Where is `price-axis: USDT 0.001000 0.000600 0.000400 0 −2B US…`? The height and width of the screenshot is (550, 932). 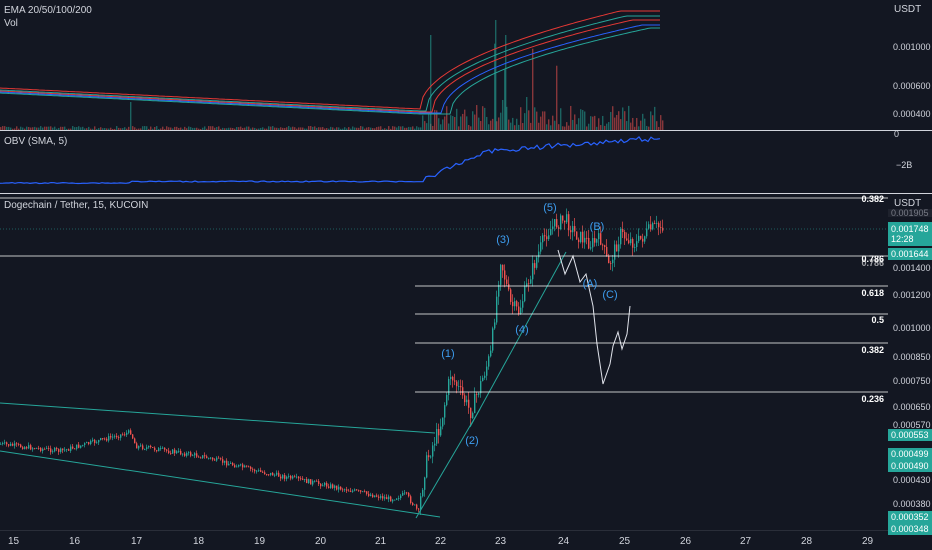 price-axis: USDT 0.001000 0.000600 0.000400 0 −2B US… is located at coordinates (910, 275).